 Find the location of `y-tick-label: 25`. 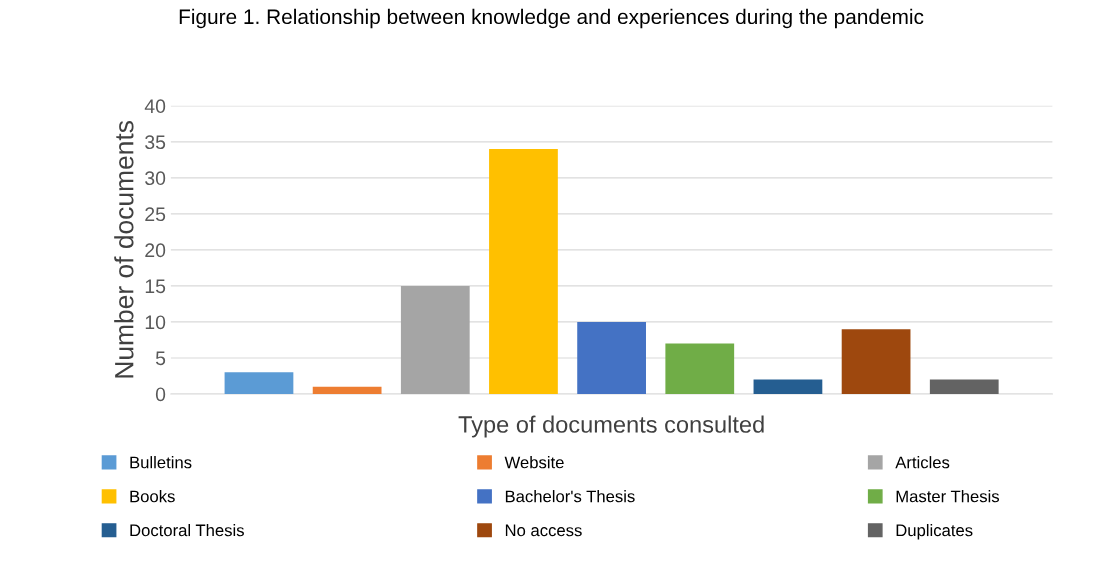

y-tick-label: 25 is located at coordinates (155, 214).